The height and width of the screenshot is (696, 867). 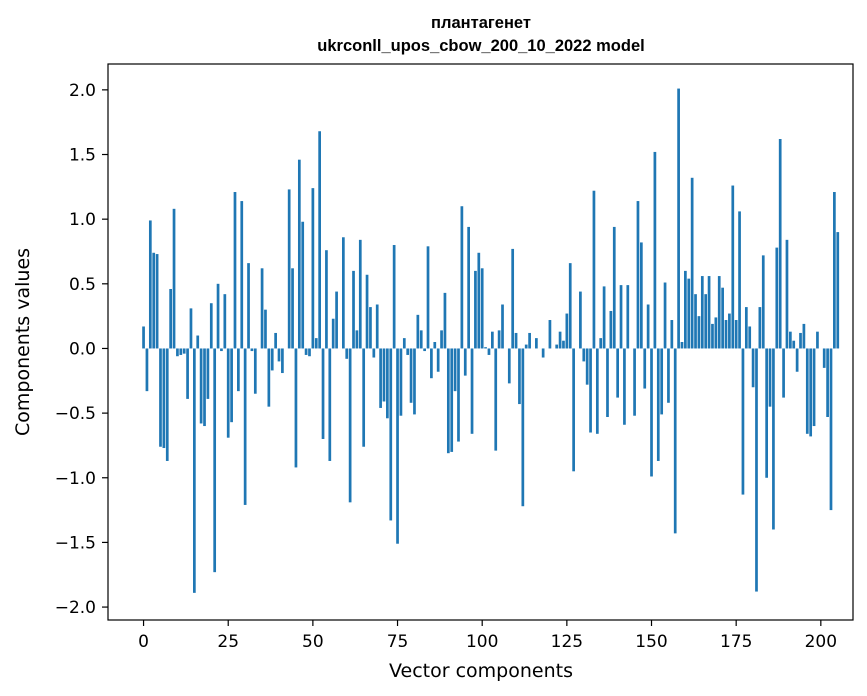 What do you see at coordinates (487, 636) in the screenshot?
I see `x-axis-ticks: 0 25 50 75 100 125 150 175 200` at bounding box center [487, 636].